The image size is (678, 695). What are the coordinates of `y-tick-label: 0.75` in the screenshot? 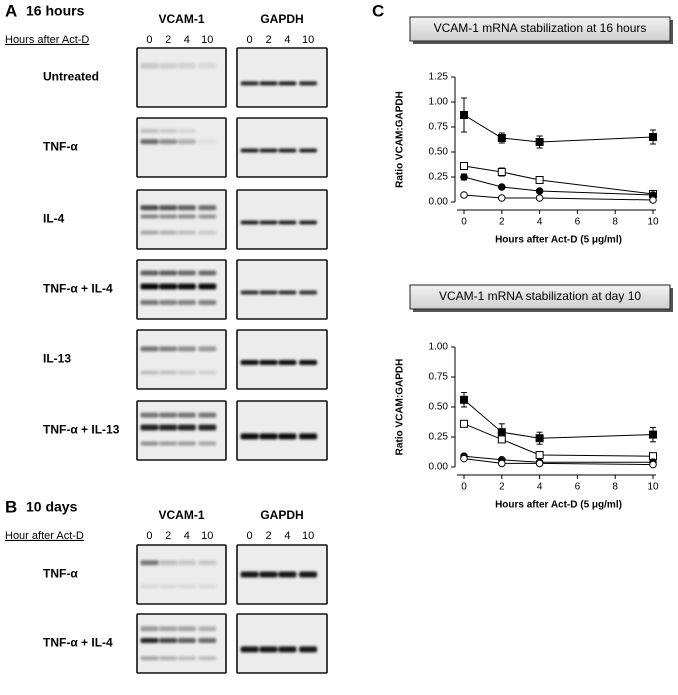 It's located at (439, 127).